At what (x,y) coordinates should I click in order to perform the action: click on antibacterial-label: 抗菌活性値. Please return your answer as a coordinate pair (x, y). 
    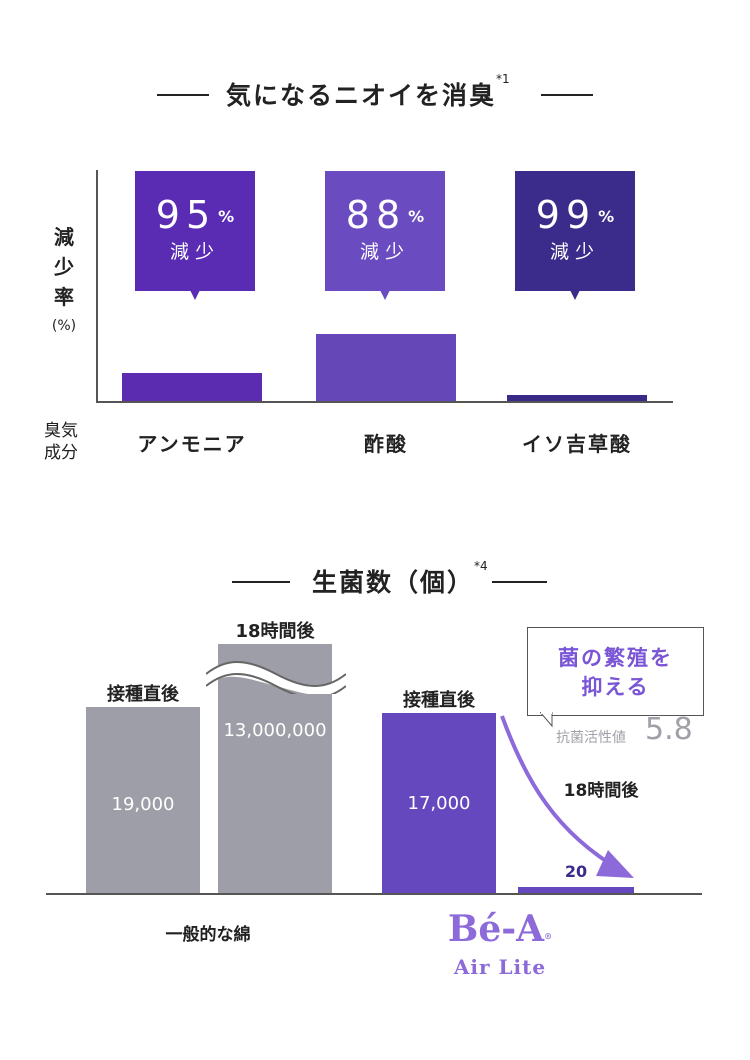
    Looking at the image, I should click on (591, 738).